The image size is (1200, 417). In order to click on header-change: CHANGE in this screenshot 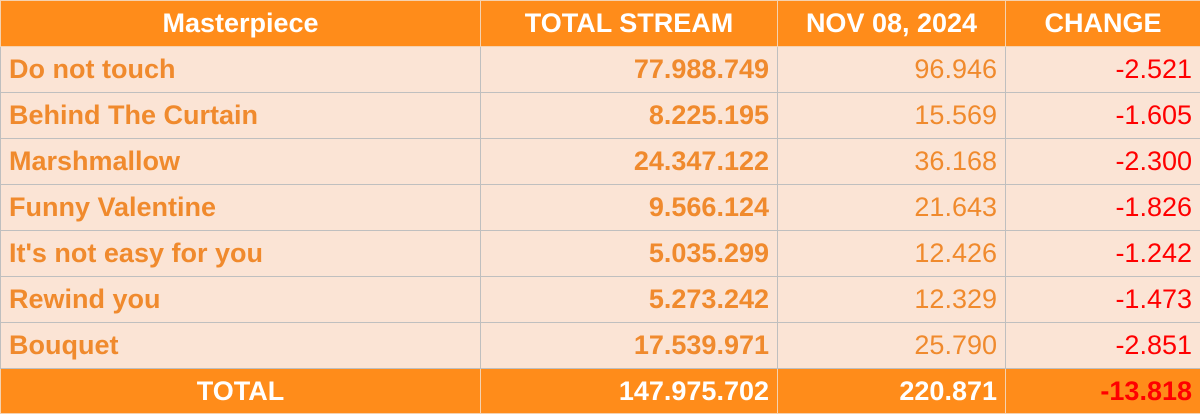, I will do `click(1102, 23)`.